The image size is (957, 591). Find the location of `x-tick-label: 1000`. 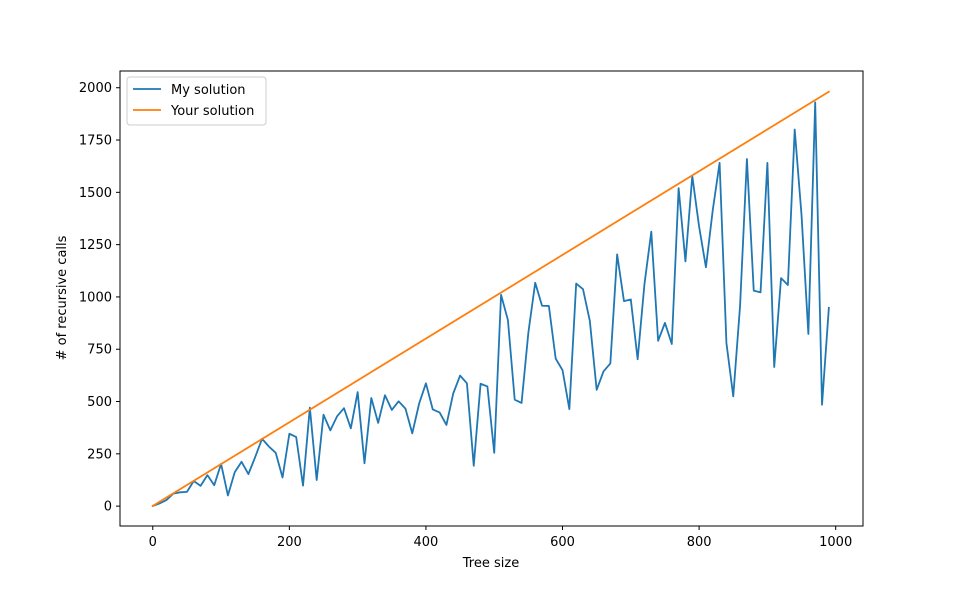

x-tick-label: 1000 is located at coordinates (835, 542).